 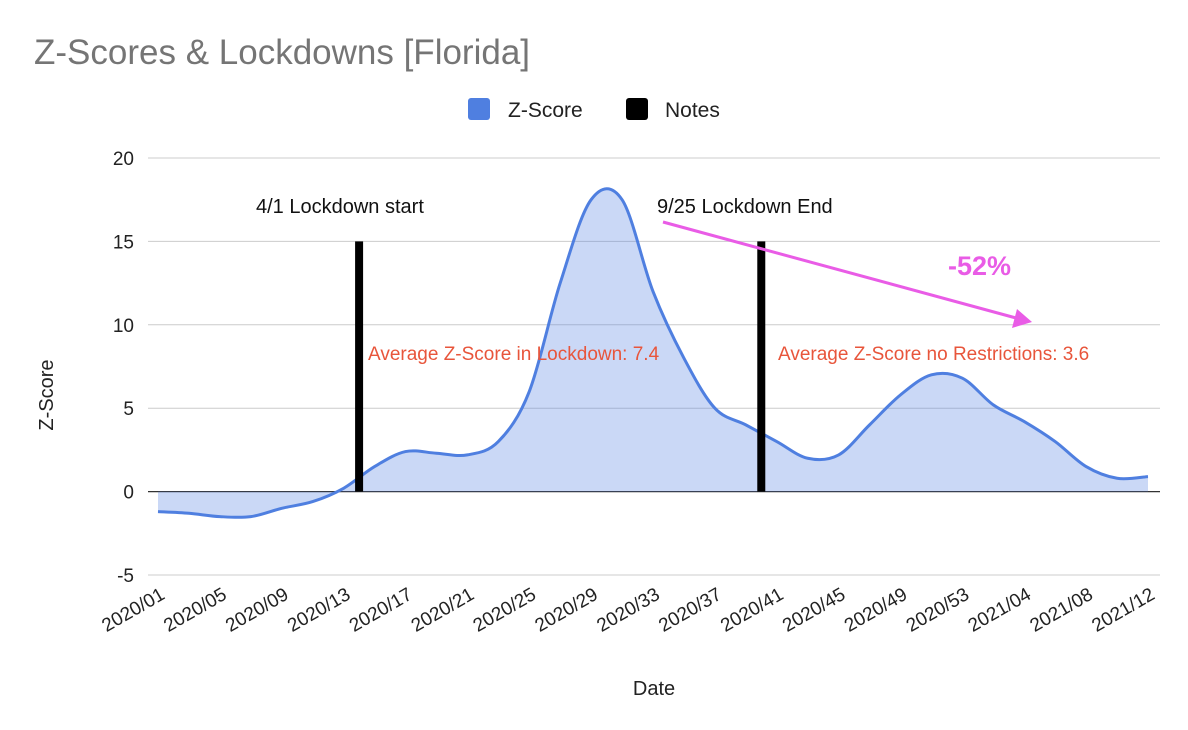 What do you see at coordinates (1062, 610) in the screenshot?
I see `x-tick-label: 2021/08` at bounding box center [1062, 610].